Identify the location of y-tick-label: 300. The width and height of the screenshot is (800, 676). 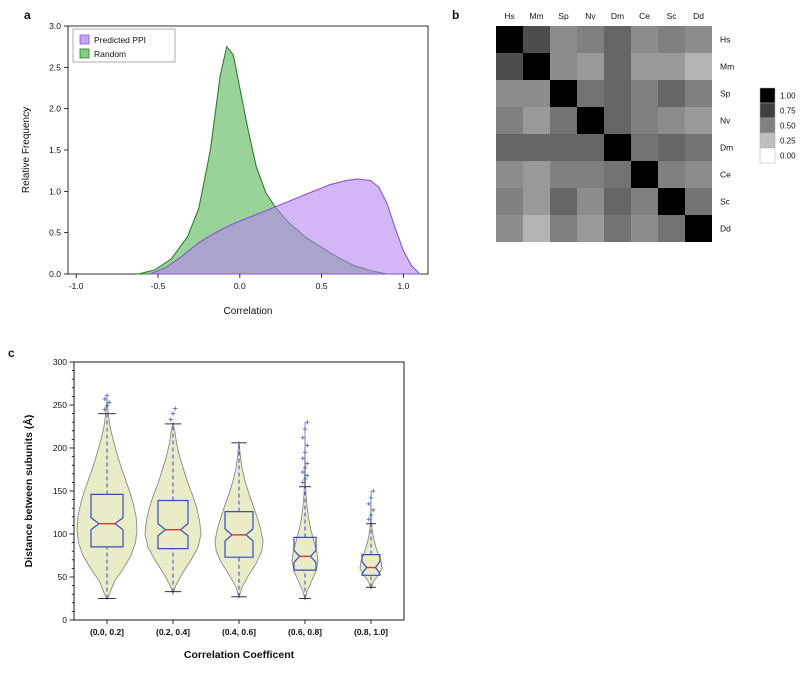
(60, 362).